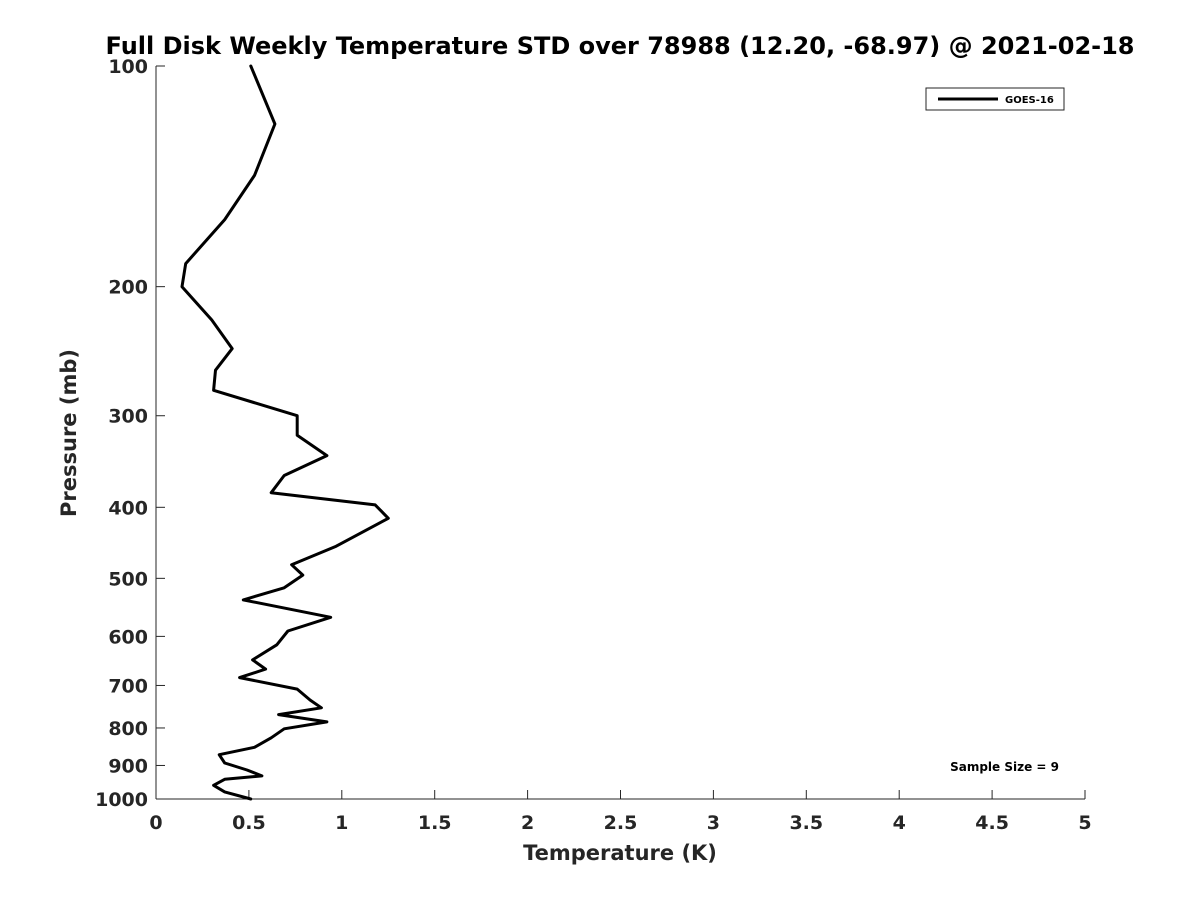  I want to click on y-tick-label: 400, so click(128, 508).